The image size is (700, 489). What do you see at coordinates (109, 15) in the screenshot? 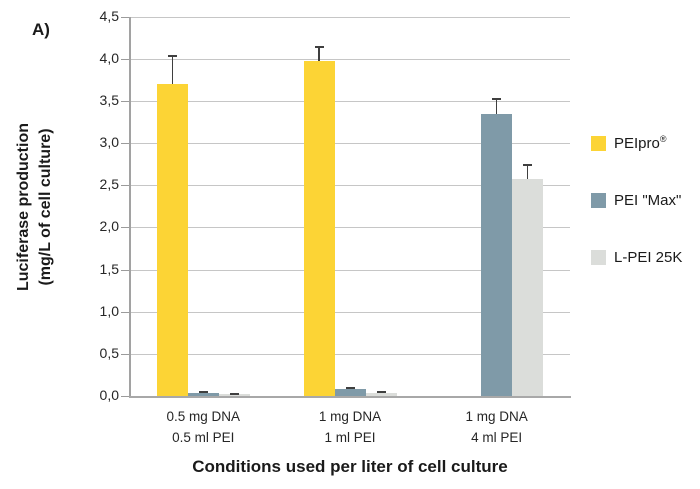
I see `y-tick-label: 4,5` at bounding box center [109, 15].